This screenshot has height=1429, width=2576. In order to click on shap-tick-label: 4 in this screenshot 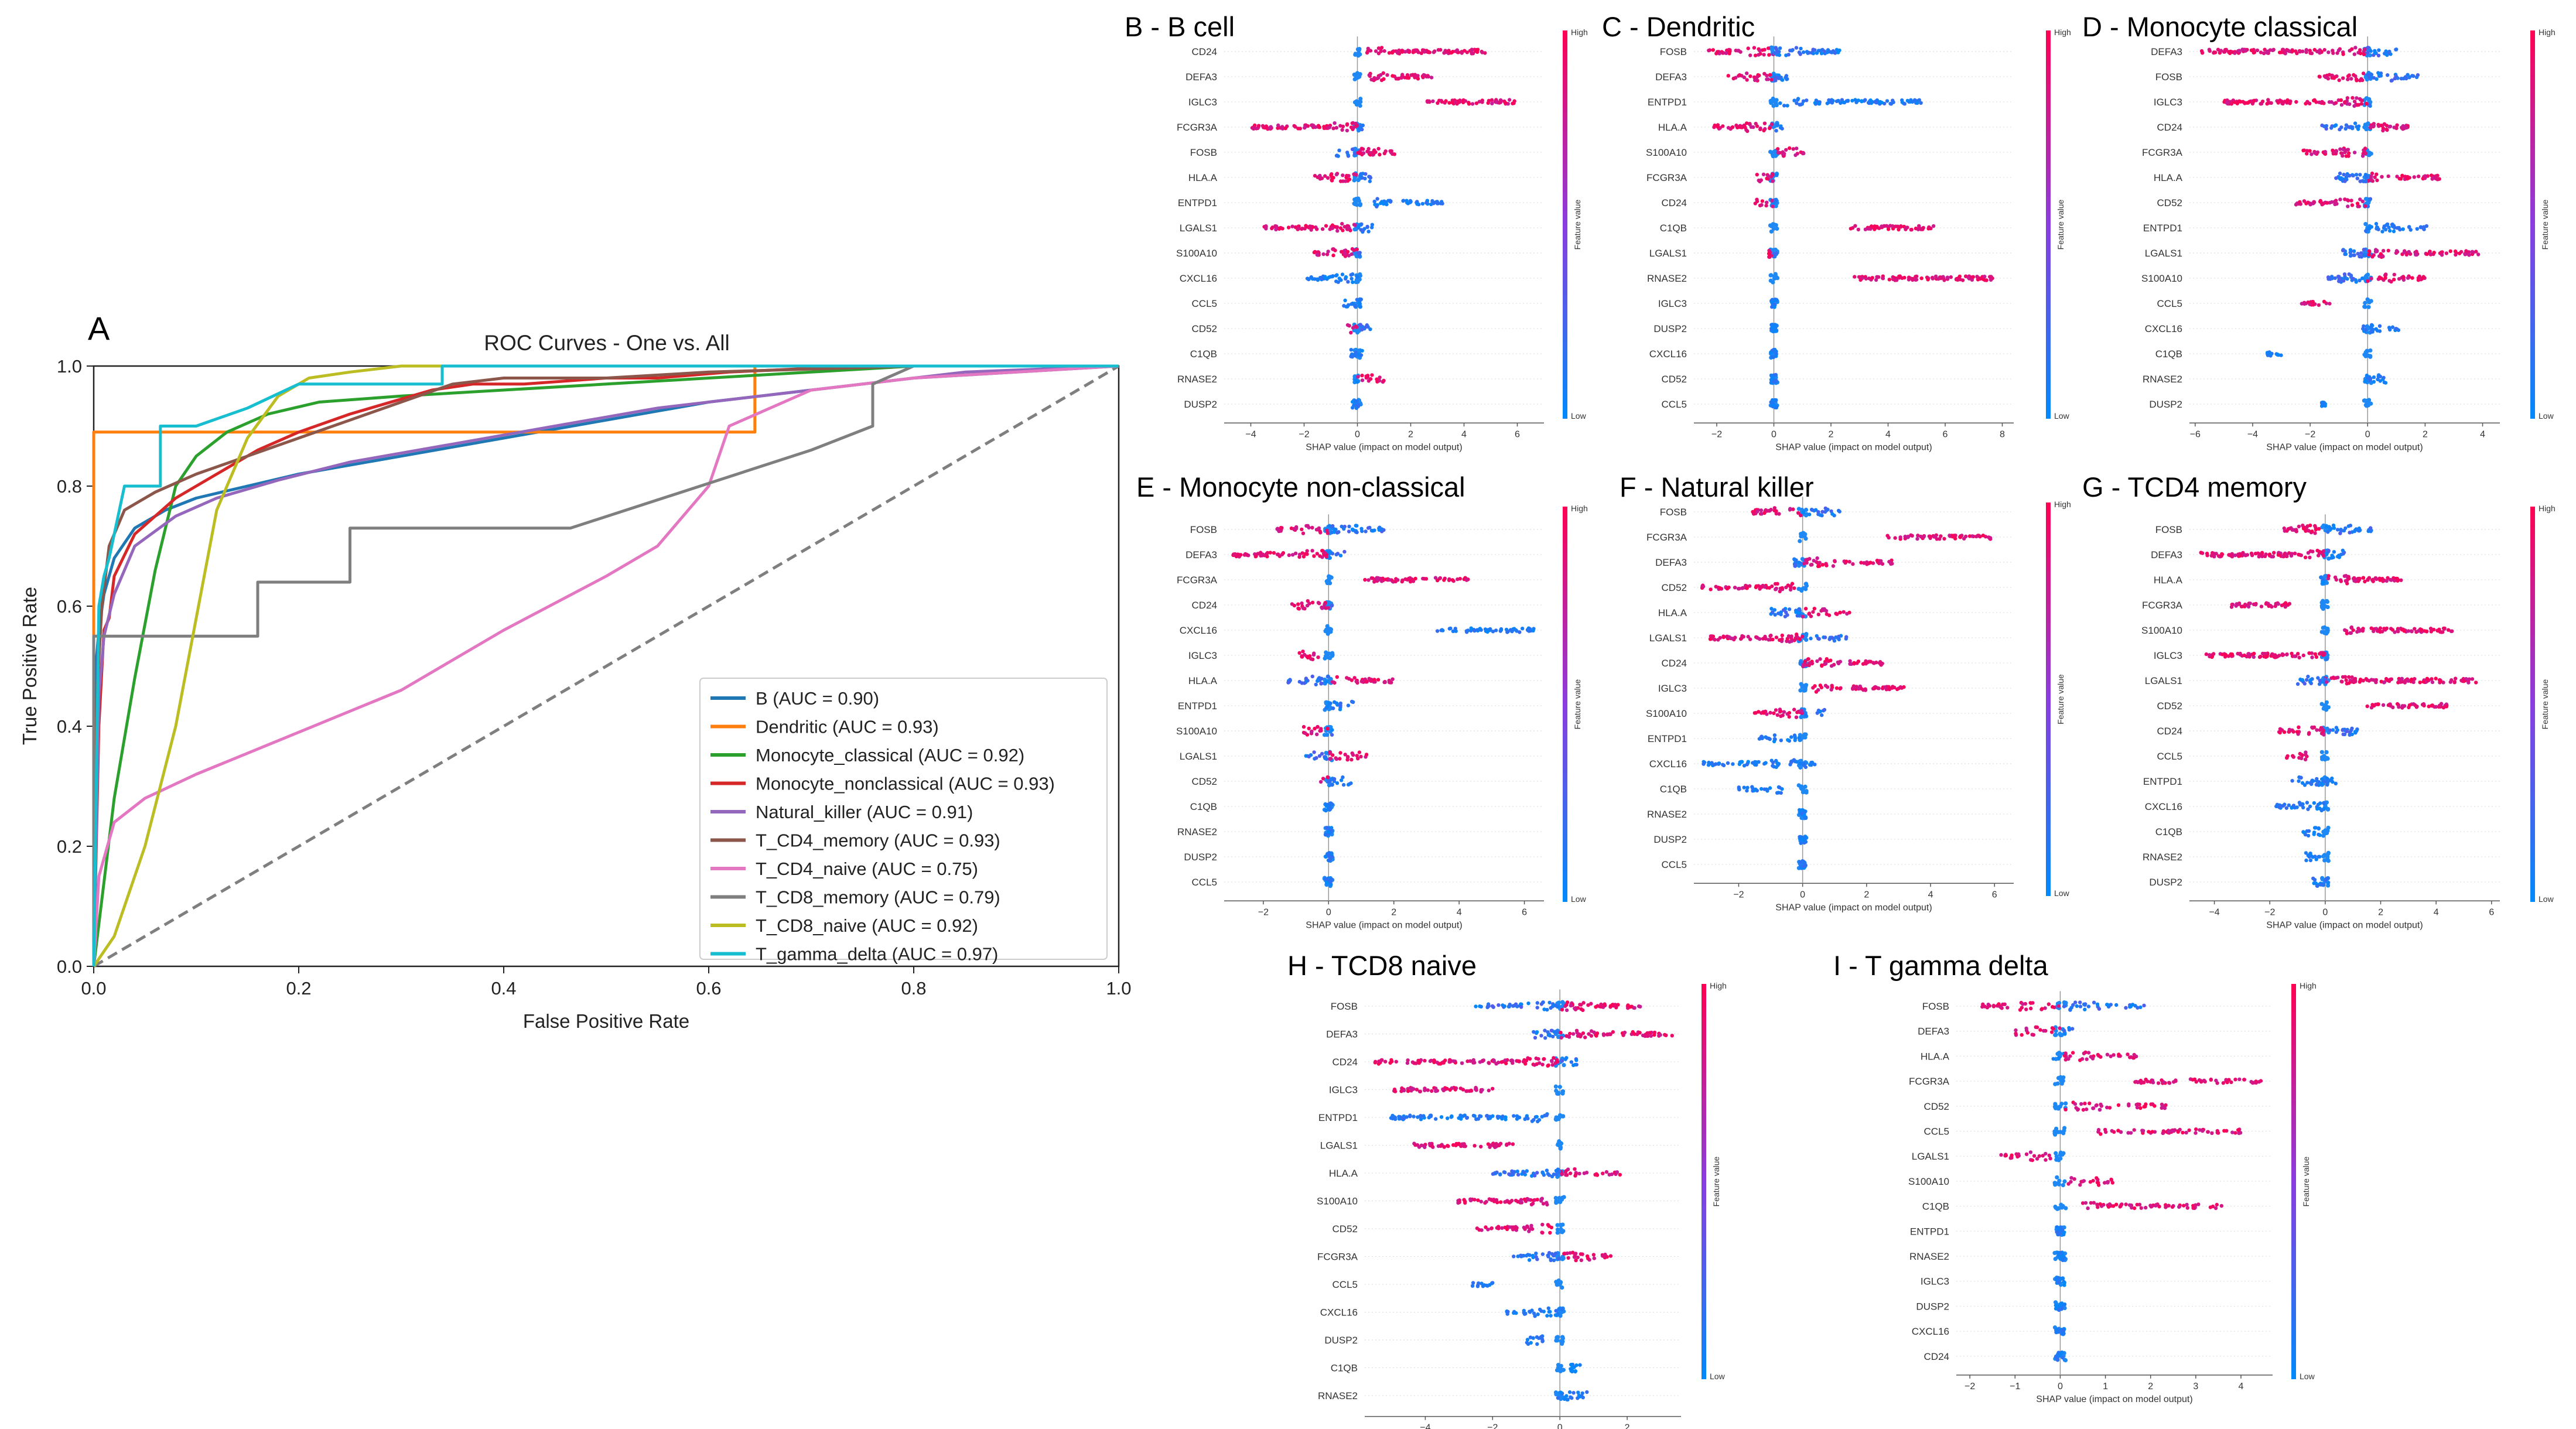, I will do `click(1464, 434)`.